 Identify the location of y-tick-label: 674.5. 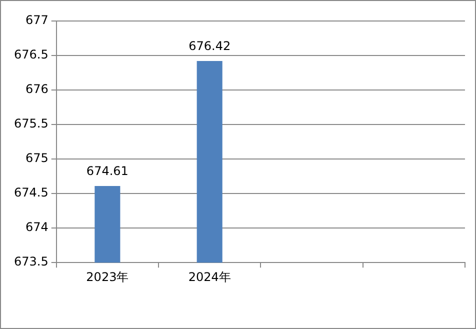
(31, 193).